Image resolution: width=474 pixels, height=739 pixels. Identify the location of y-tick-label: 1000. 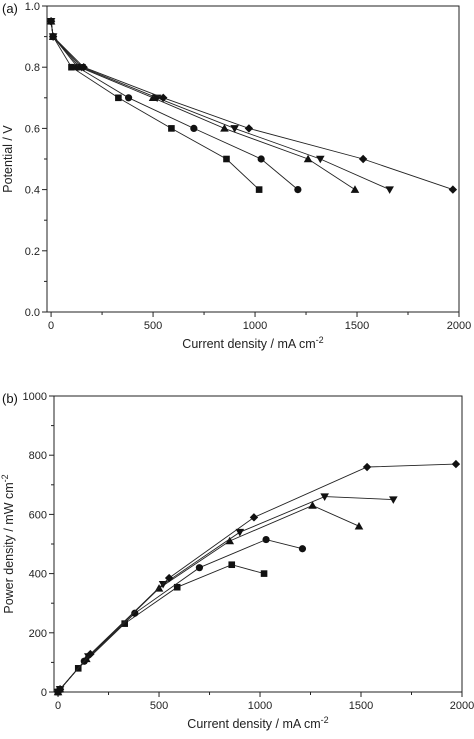
(35, 397).